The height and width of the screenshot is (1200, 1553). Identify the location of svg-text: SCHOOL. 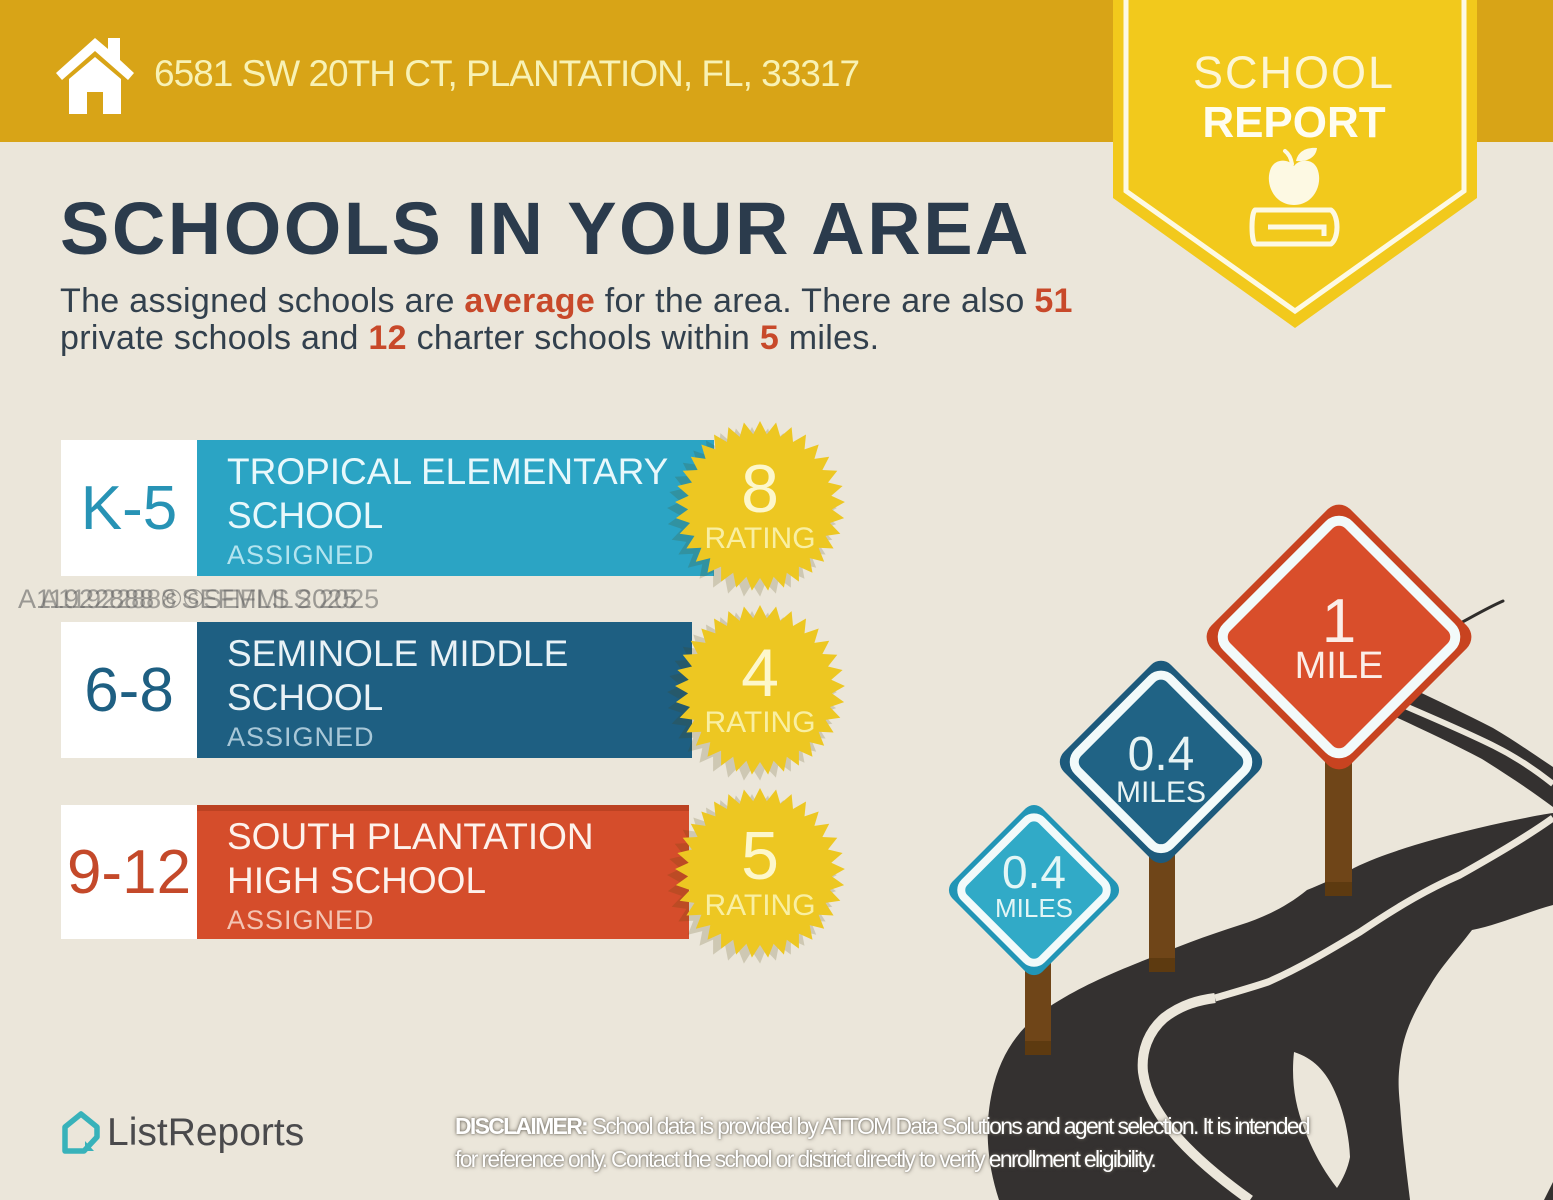
(1294, 72).